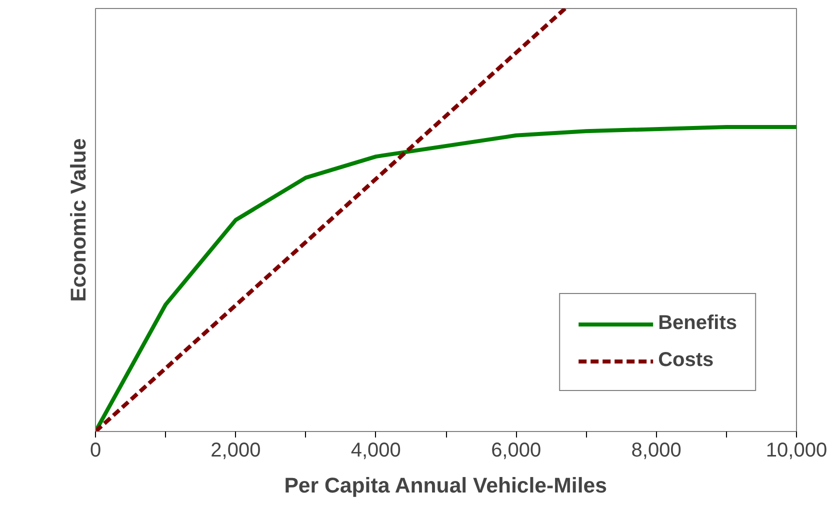 The width and height of the screenshot is (834, 519). Describe the element at coordinates (656, 451) in the screenshot. I see `x-tick-label: 8,000` at that location.